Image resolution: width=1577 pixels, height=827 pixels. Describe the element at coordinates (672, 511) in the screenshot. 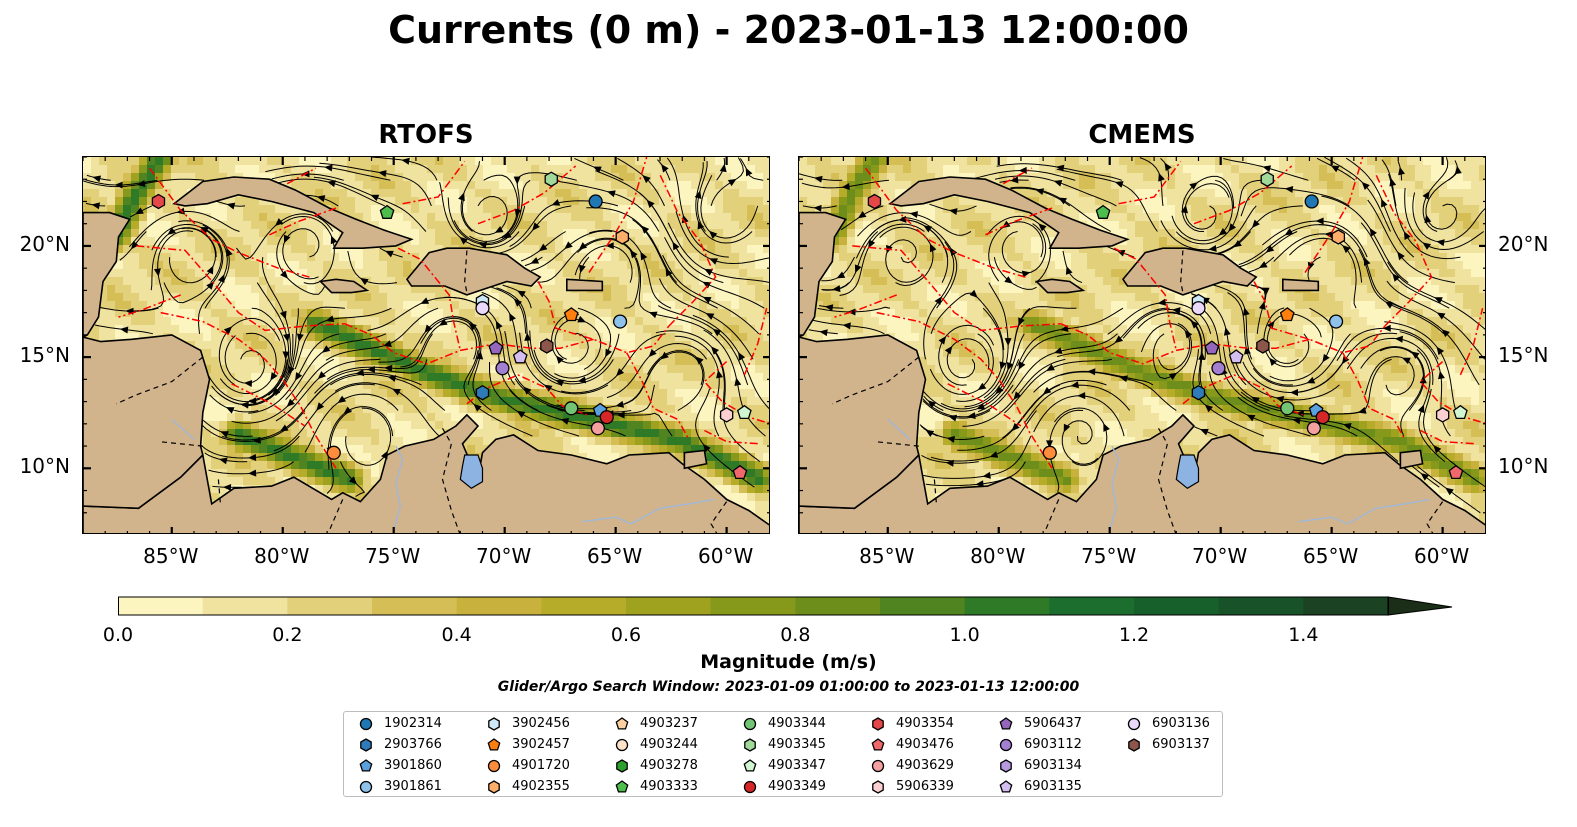

I see `river` at that location.